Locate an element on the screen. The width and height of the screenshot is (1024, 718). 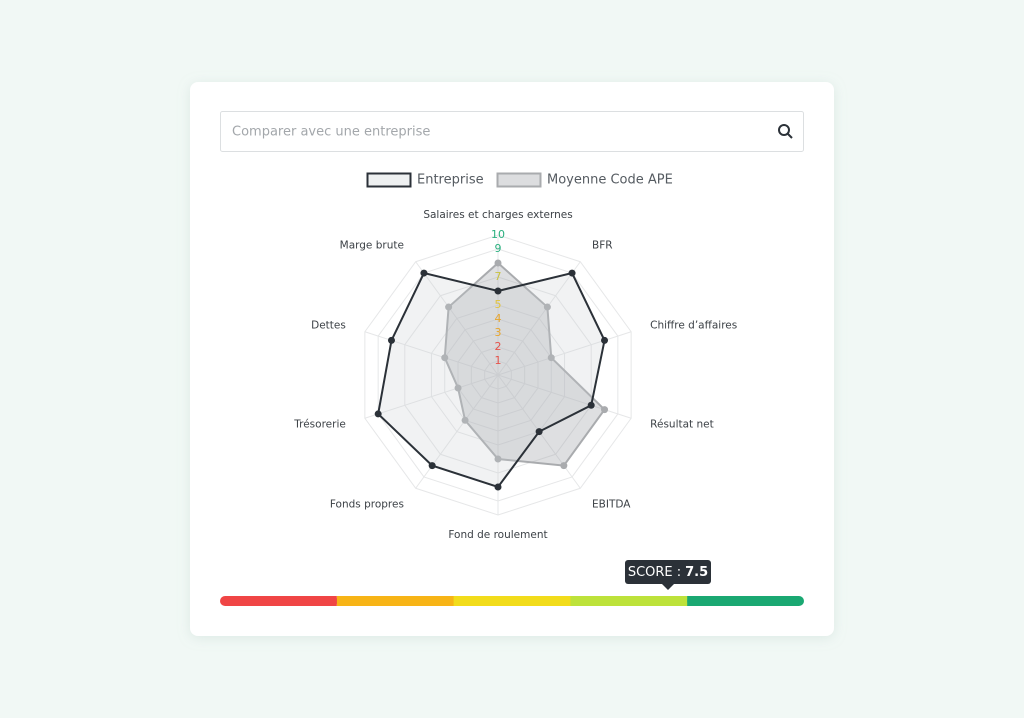
legend-label: Moyenne Code APE is located at coordinates (610, 180).